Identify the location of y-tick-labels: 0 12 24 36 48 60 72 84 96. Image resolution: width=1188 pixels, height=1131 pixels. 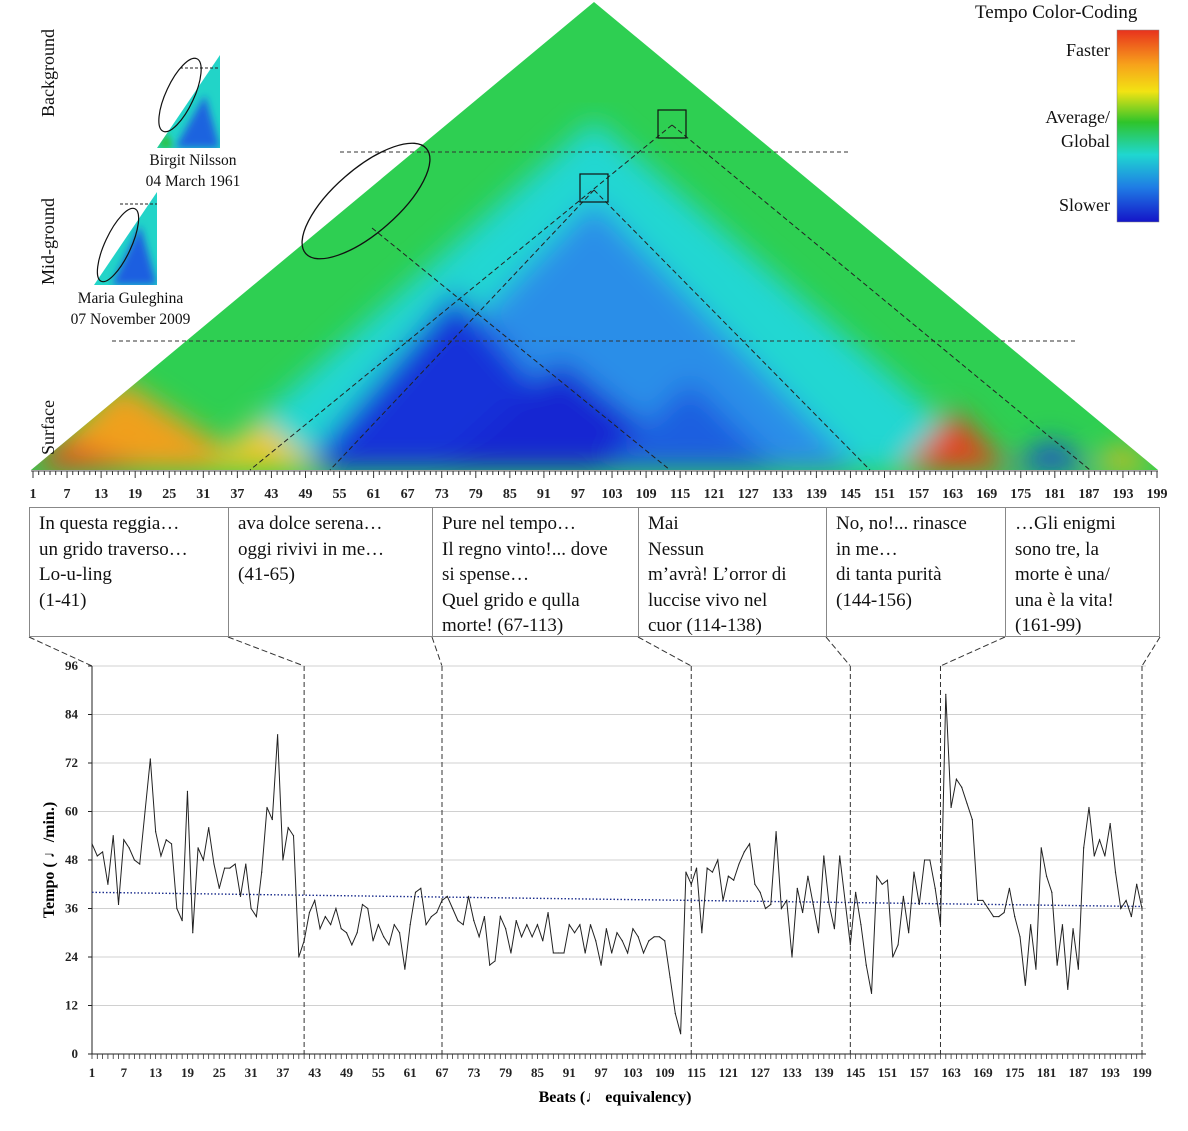
(72, 859).